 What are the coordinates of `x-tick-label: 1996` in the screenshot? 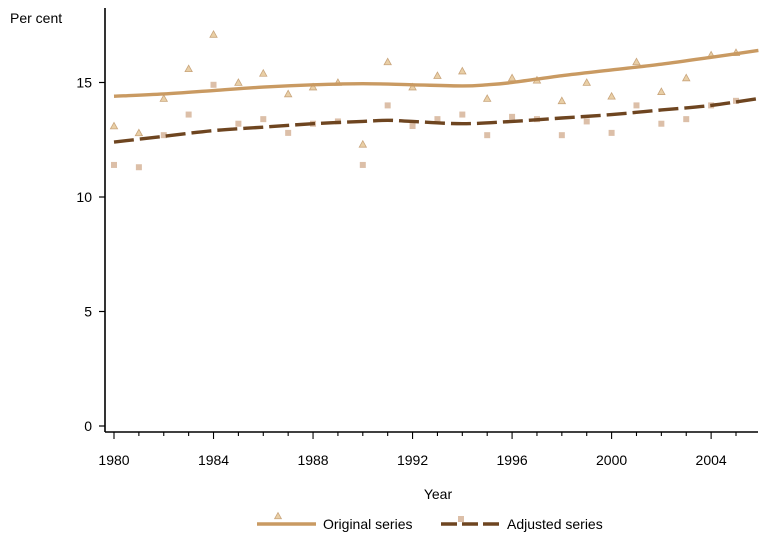 It's located at (512, 460).